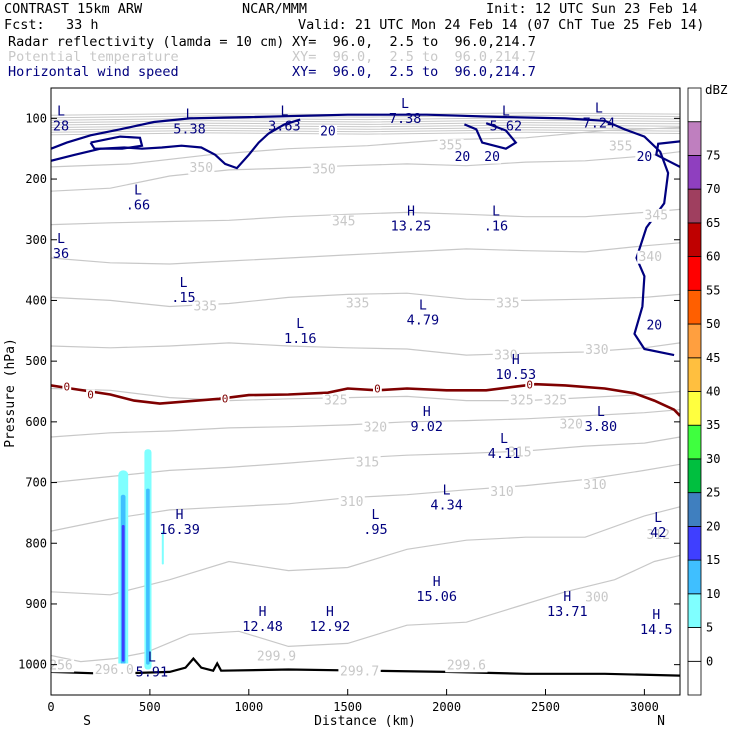 The image size is (740, 740). I want to click on wind-20-contour, so click(490, 136).